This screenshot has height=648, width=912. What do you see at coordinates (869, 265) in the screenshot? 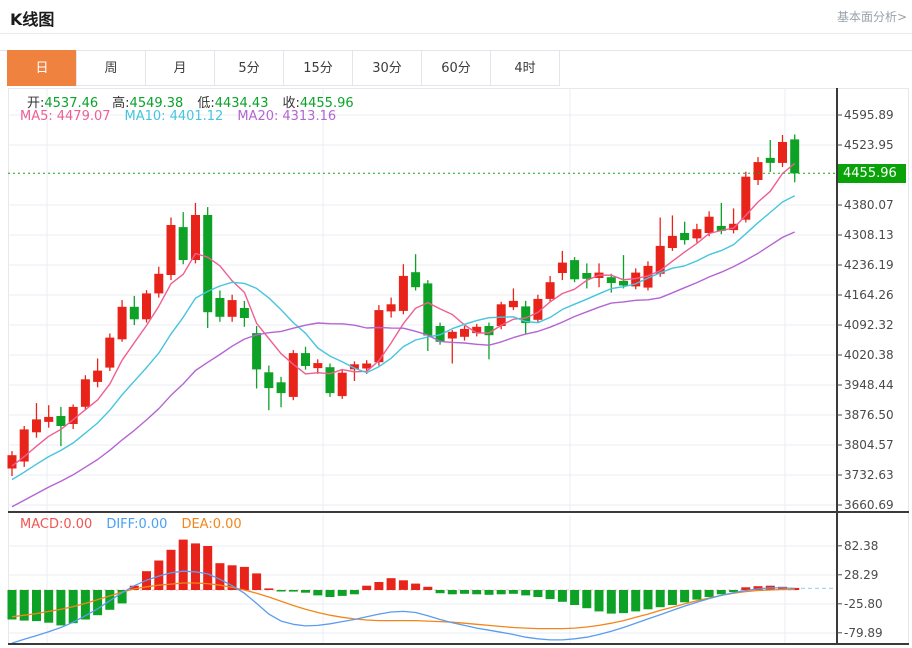
I see `y-tick-label: 4236.19` at bounding box center [869, 265].